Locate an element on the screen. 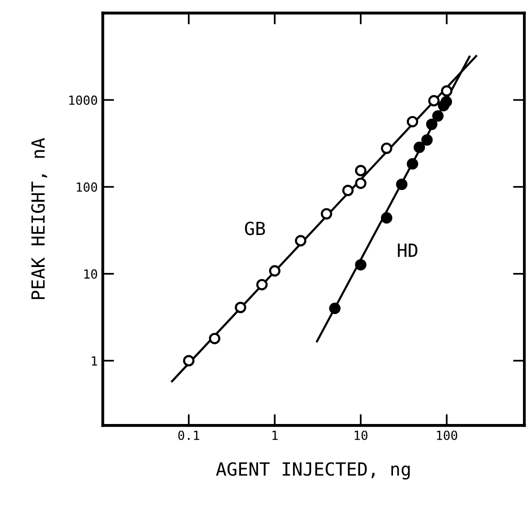 This screenshot has height=522, width=527. x-tick-label: 100 is located at coordinates (447, 435).